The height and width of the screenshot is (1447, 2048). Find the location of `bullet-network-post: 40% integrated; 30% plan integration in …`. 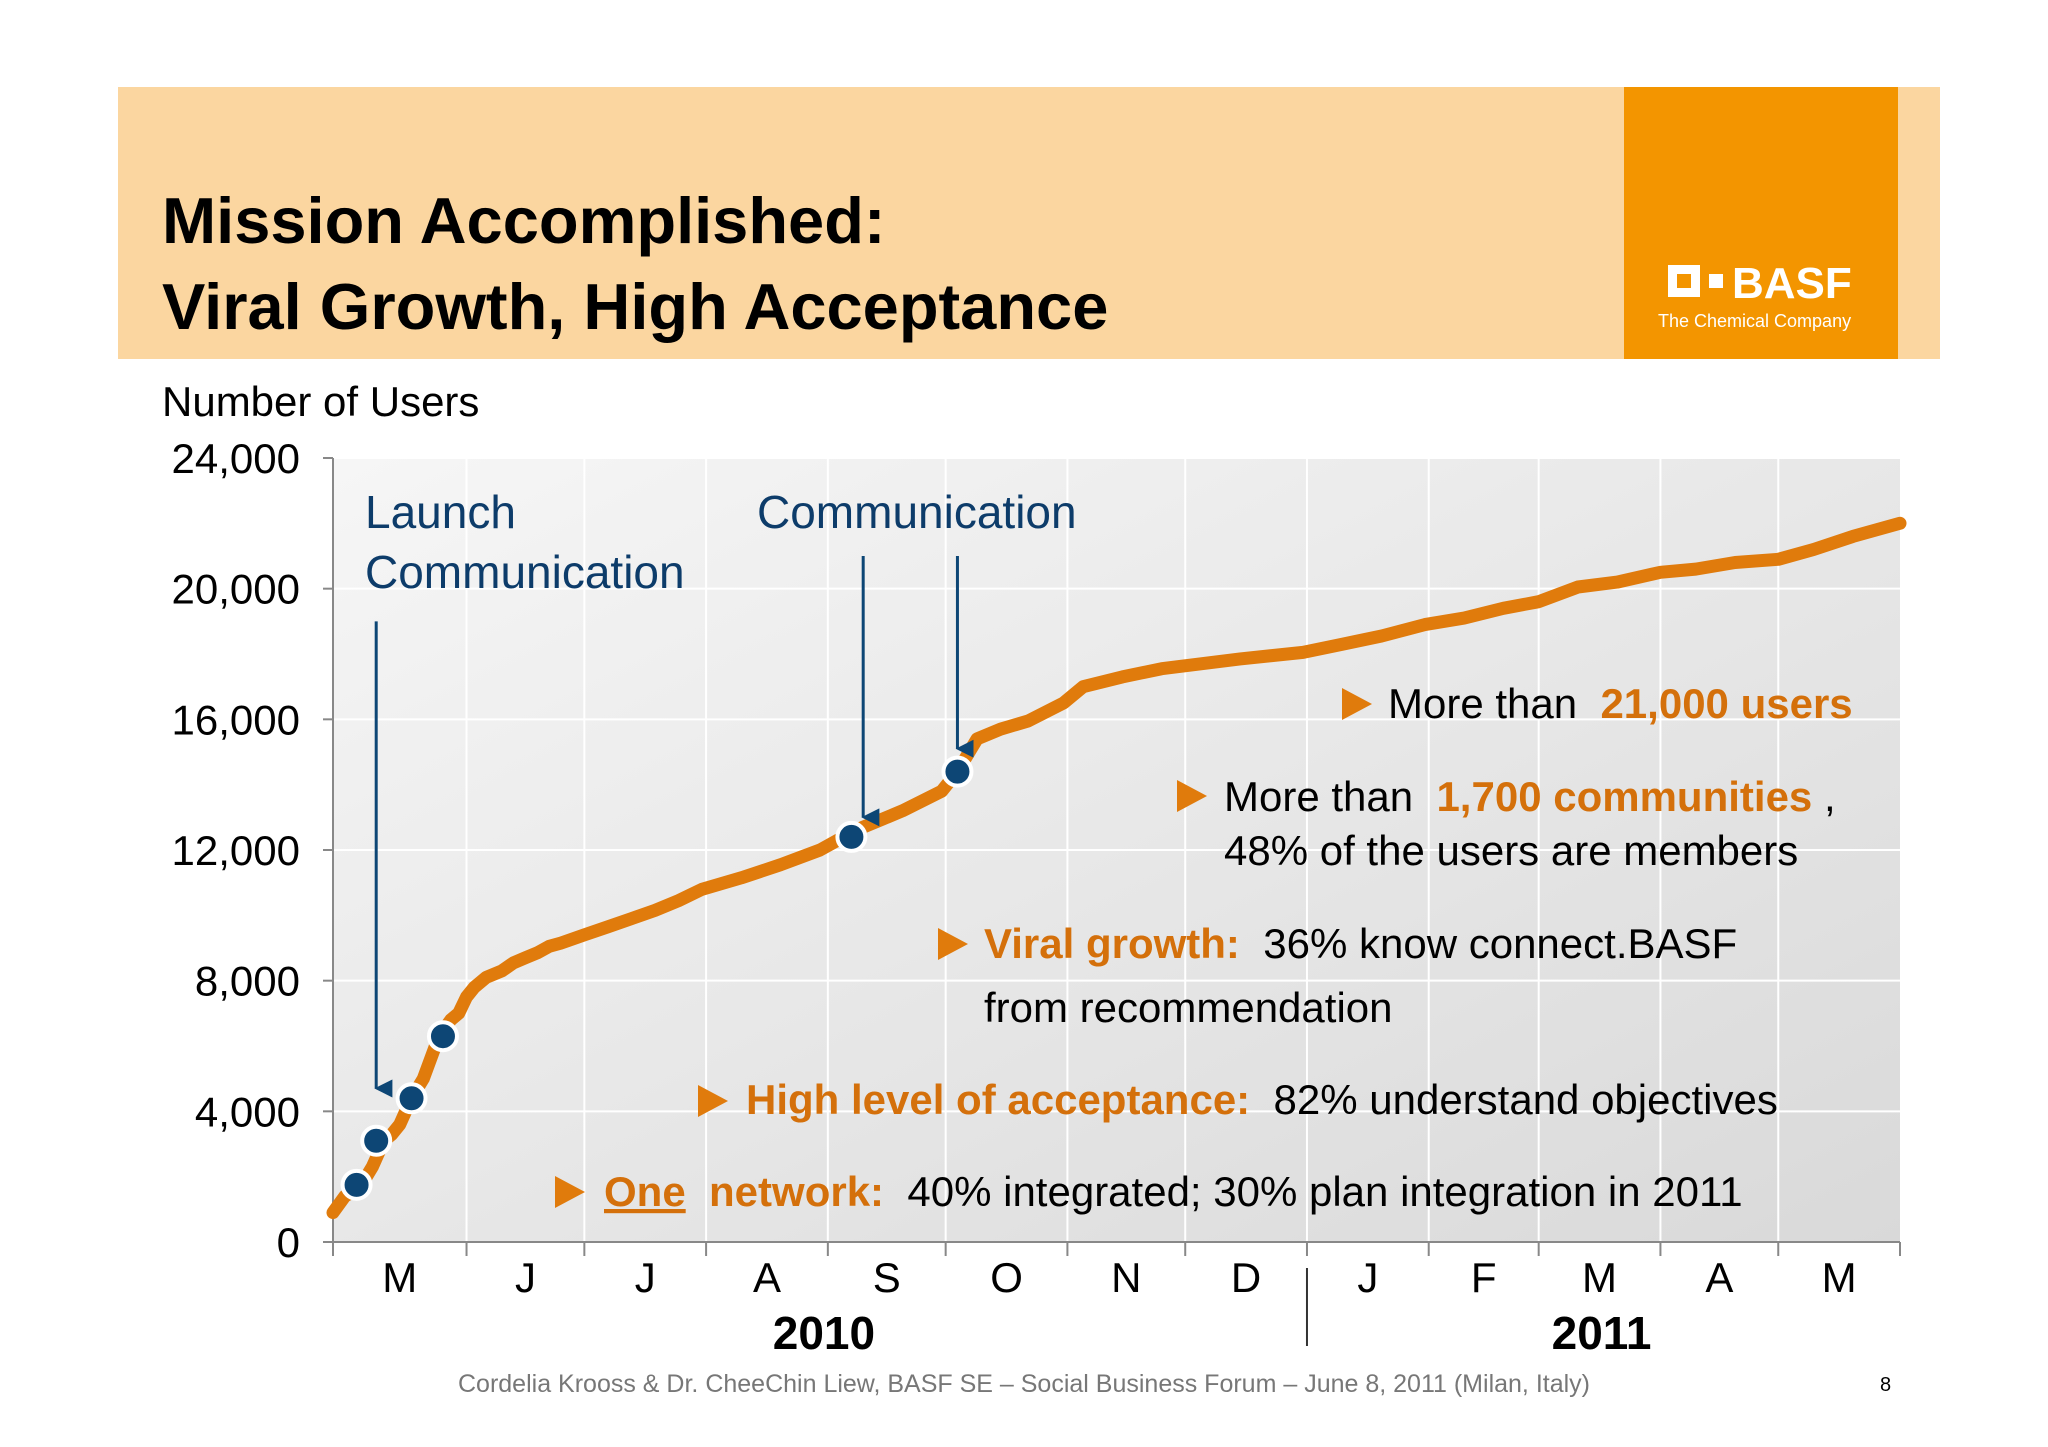

bullet-network-post: 40% integrated; 30% plan integration in … is located at coordinates (1319, 1191).